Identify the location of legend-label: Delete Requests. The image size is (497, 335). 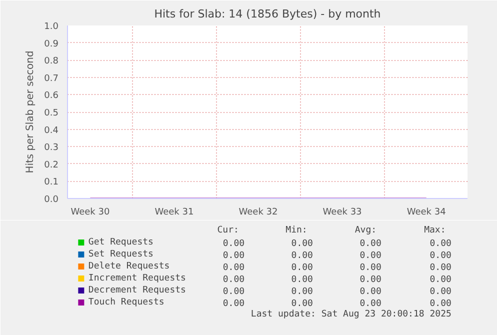
(129, 267).